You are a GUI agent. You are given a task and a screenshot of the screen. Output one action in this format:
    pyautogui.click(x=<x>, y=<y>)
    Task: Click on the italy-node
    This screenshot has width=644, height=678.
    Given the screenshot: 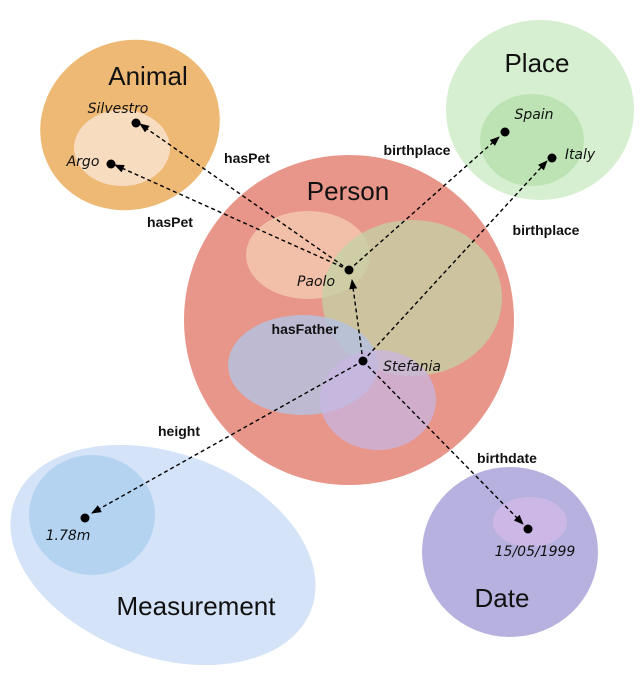 What is the action you would take?
    pyautogui.click(x=552, y=158)
    